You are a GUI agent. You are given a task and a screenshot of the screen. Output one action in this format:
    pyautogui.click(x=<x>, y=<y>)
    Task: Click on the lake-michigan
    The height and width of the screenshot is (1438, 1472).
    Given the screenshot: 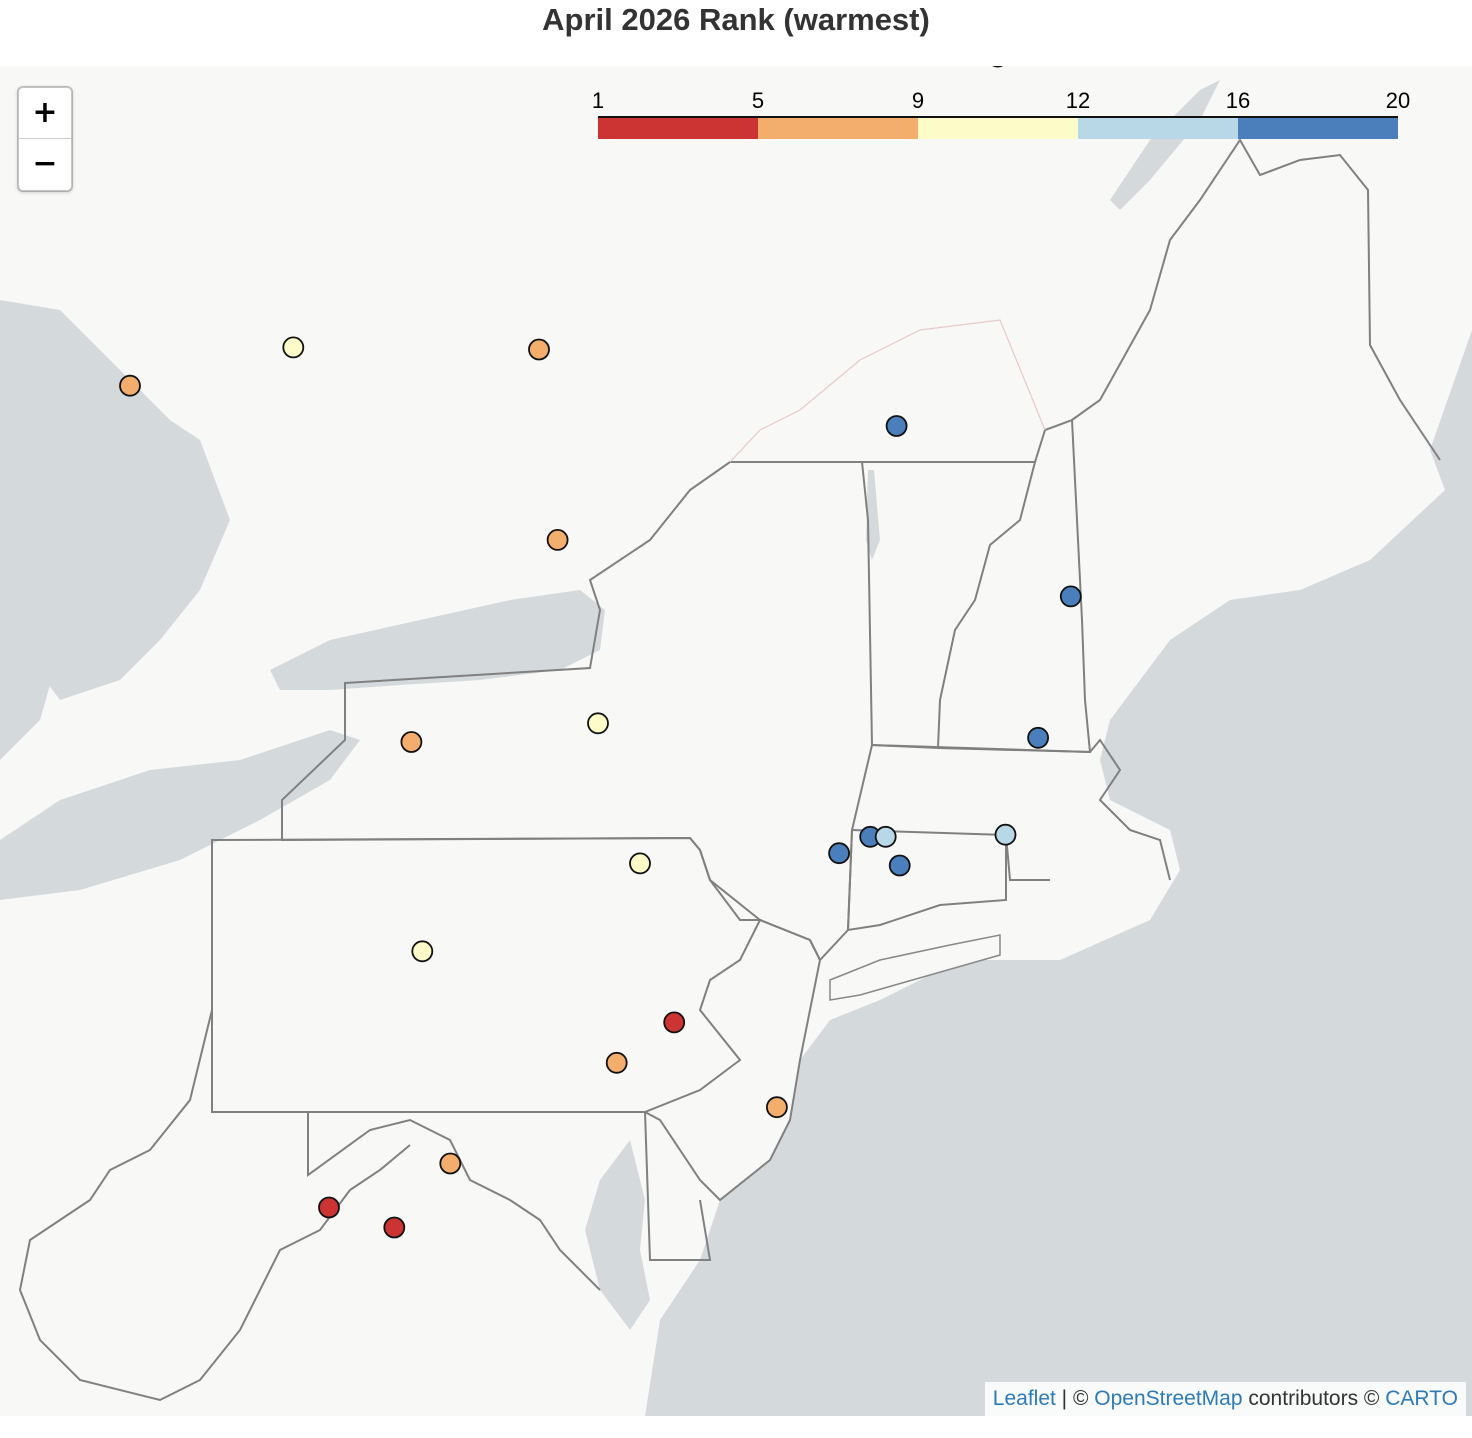 What is the action you would take?
    pyautogui.click(x=30, y=660)
    